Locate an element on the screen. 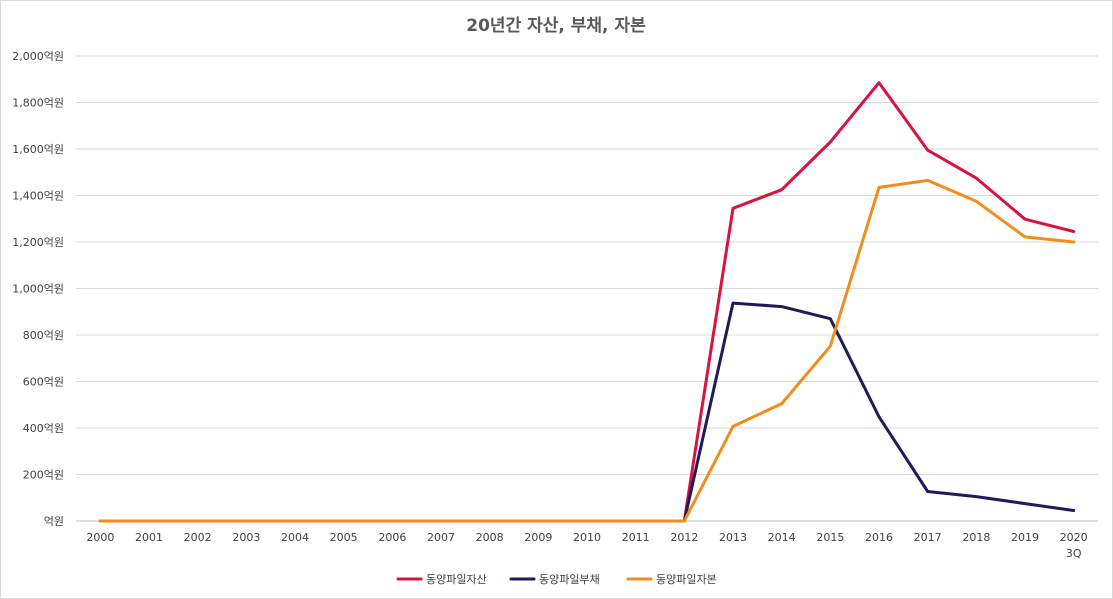 The image size is (1113, 599). legend: 동양파일자산 동양파일부채 동양파일자본 is located at coordinates (556, 579).